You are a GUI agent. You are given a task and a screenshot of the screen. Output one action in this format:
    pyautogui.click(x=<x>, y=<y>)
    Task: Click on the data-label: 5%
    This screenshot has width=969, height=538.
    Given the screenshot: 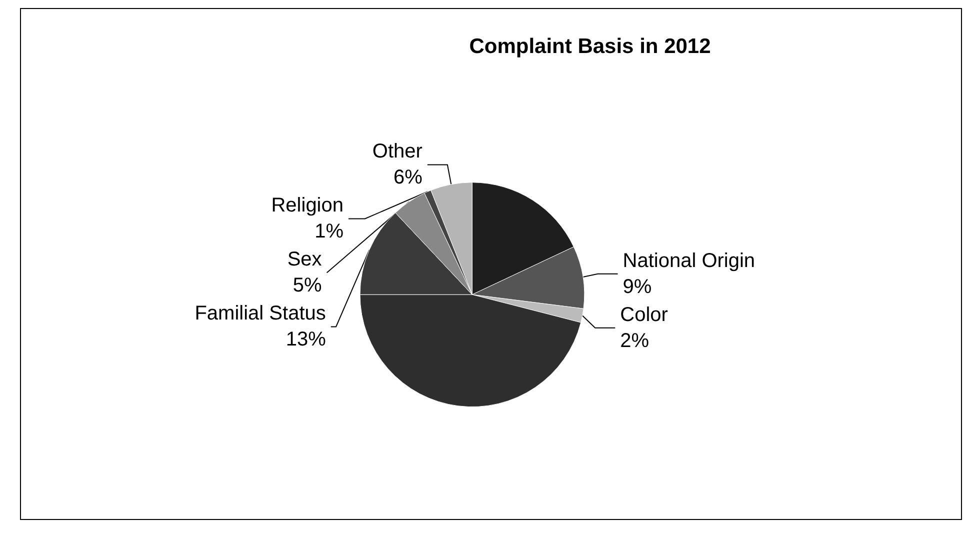 What is the action you would take?
    pyautogui.click(x=307, y=285)
    